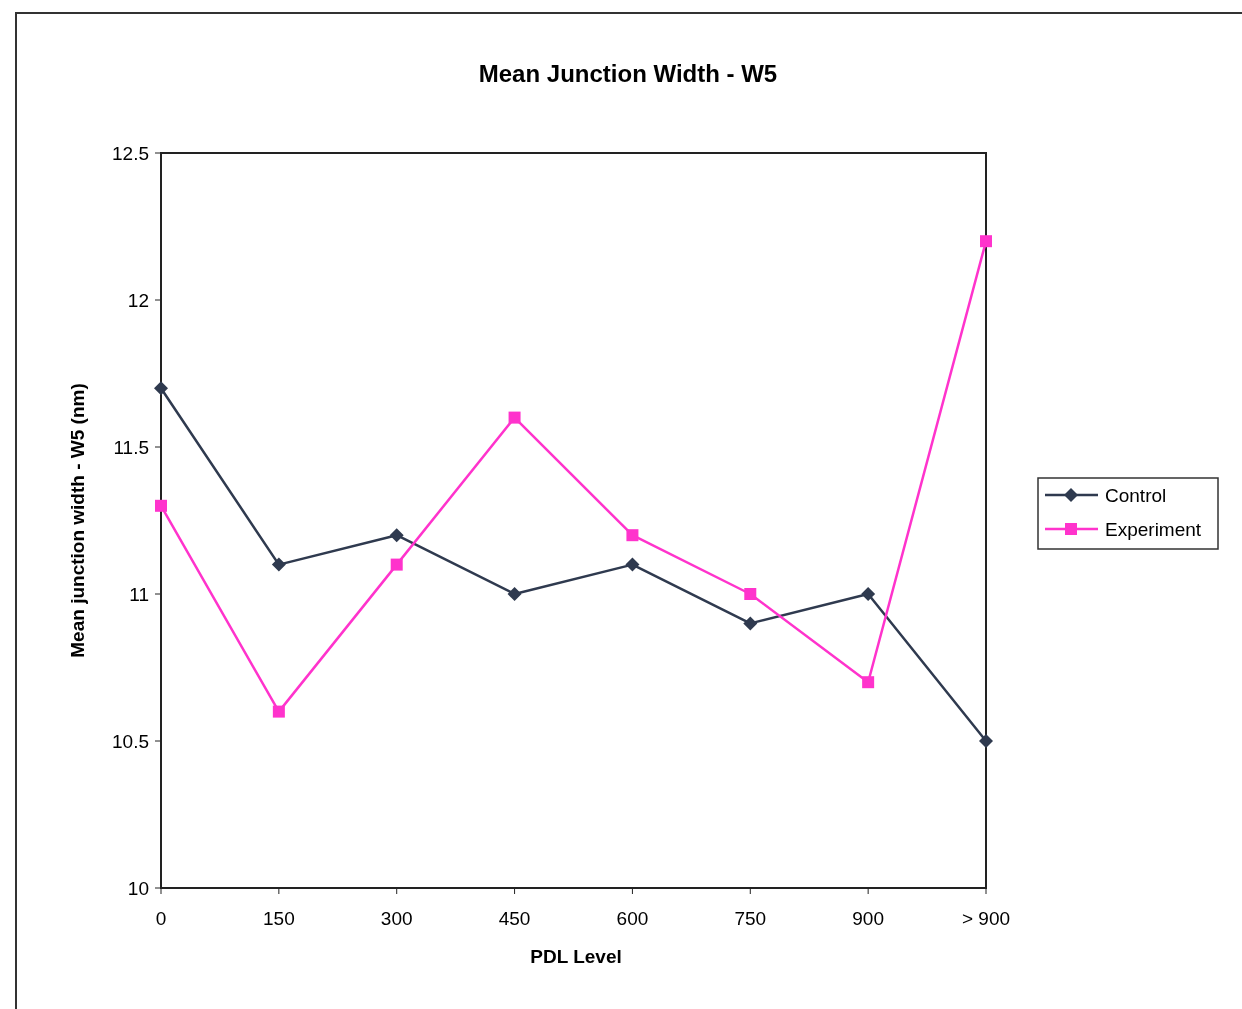 The width and height of the screenshot is (1242, 1009). I want to click on chart-title: Mean Junction Width - W5, so click(628, 73).